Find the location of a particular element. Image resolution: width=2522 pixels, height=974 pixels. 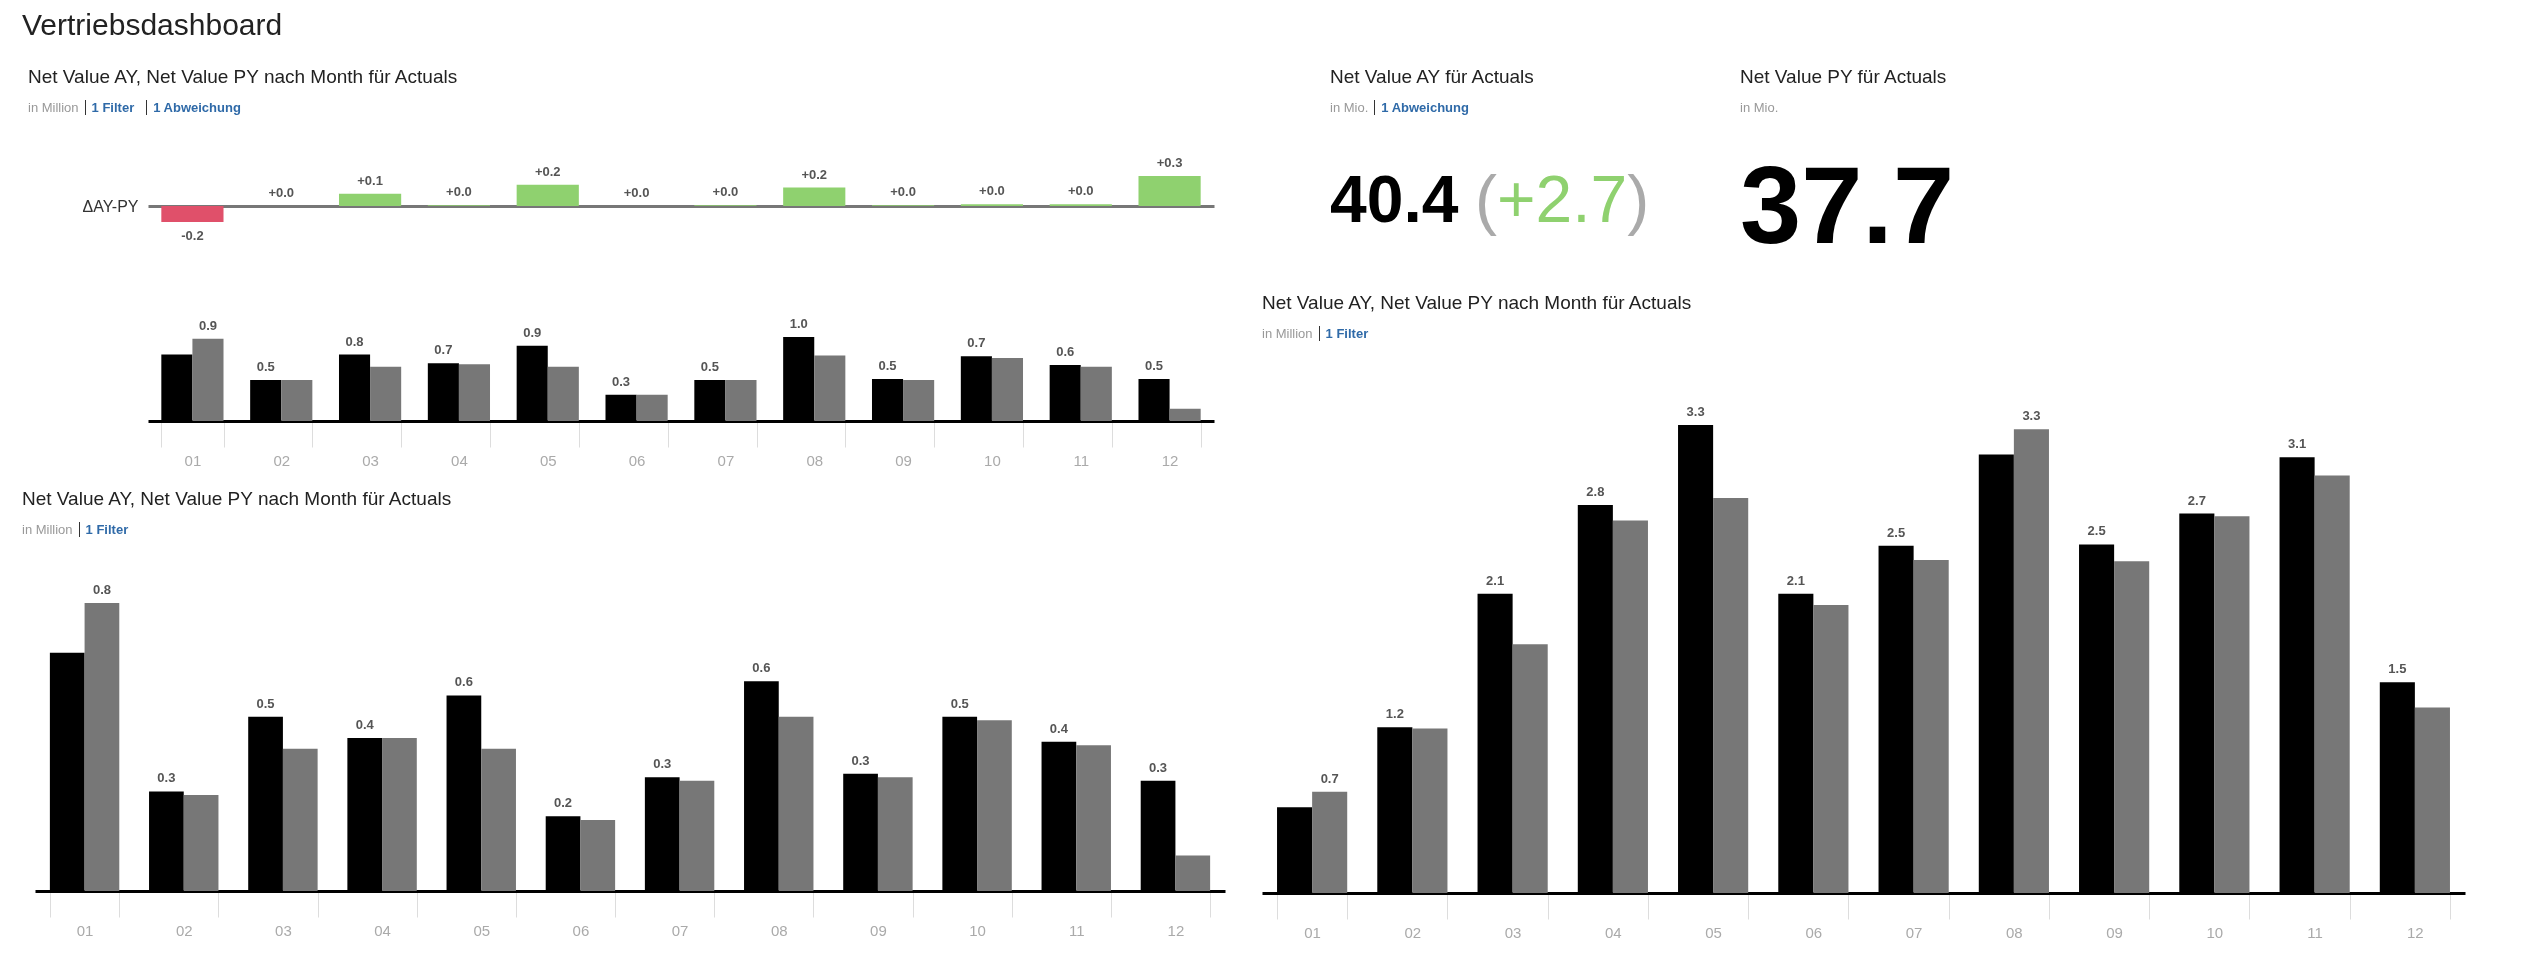

data-label: 2.5 is located at coordinates (2096, 531).